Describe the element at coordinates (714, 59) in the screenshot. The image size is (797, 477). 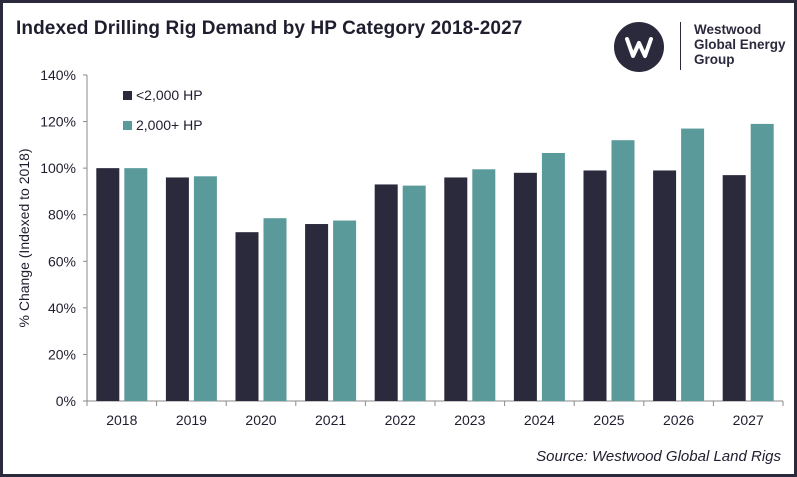
I see `logo-line: Group` at that location.